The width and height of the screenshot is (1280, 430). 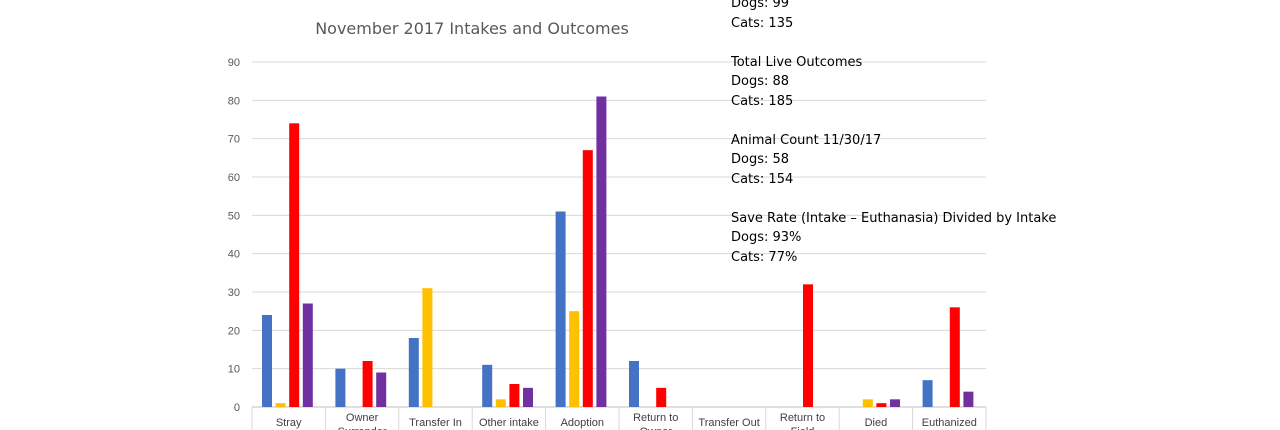 What do you see at coordinates (760, 5) in the screenshot?
I see `total-intake-dogs: Dogs: 99` at bounding box center [760, 5].